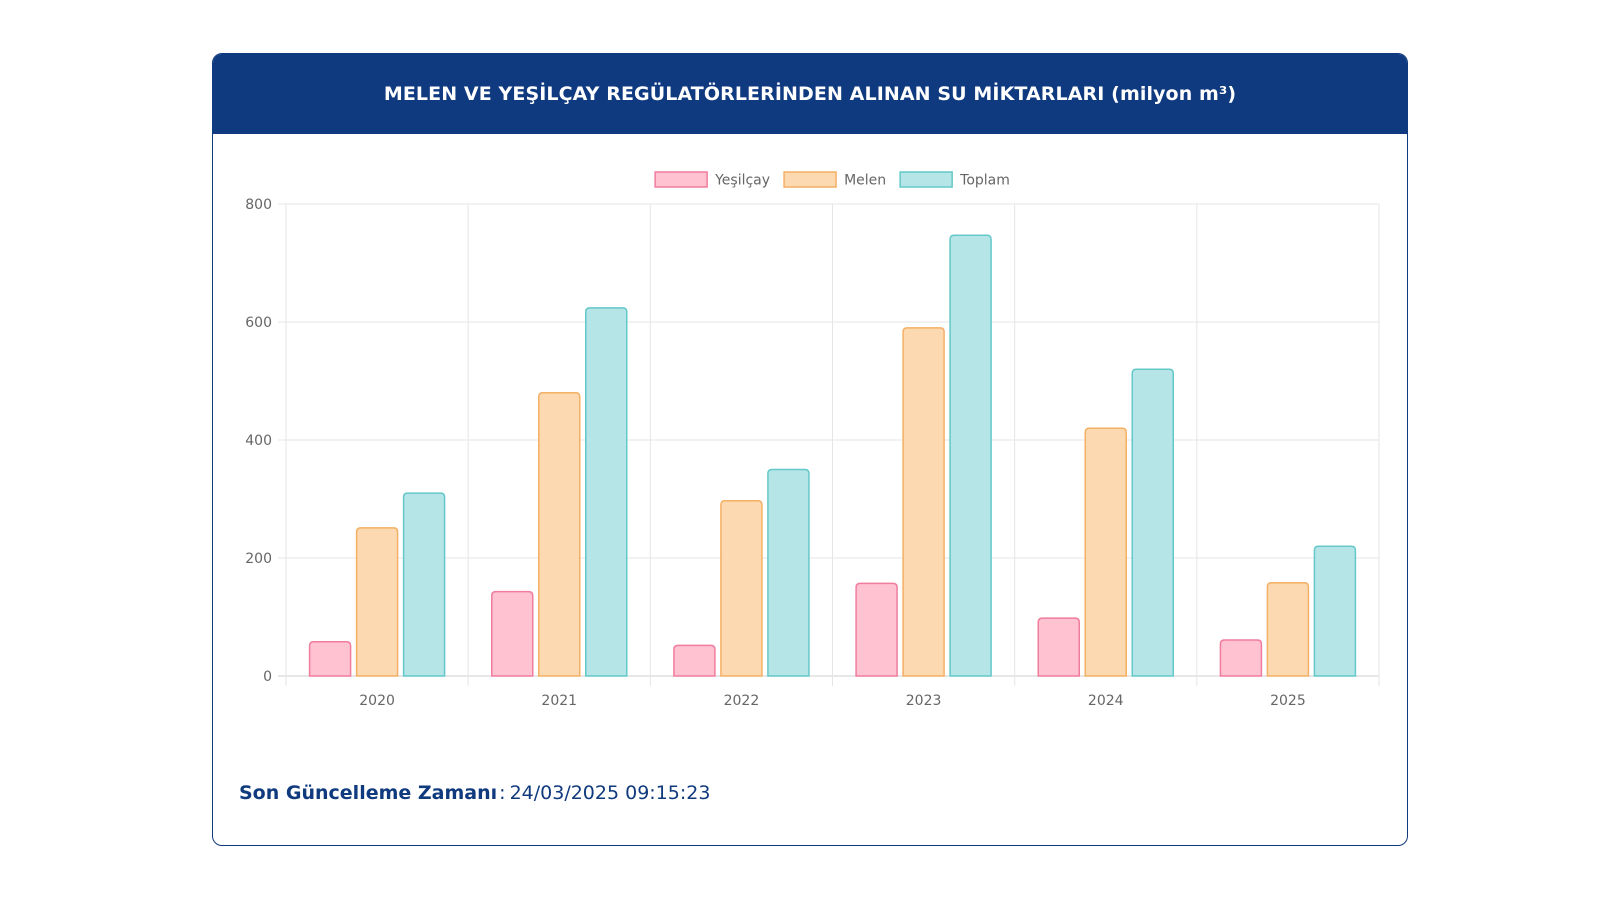  I want to click on x-tick-label: 2024, so click(1106, 701).